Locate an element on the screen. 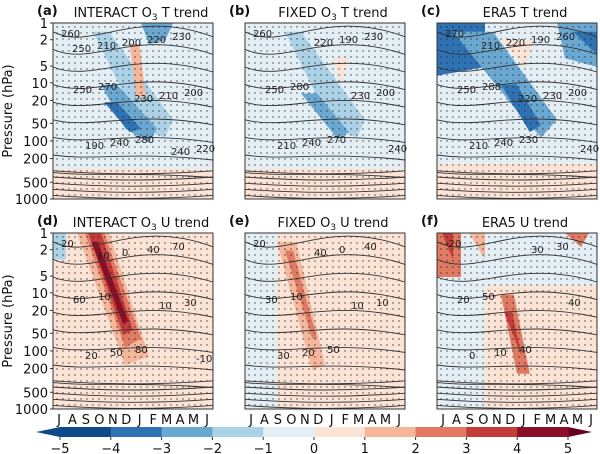  x-tick-label: N is located at coordinates (113, 420).